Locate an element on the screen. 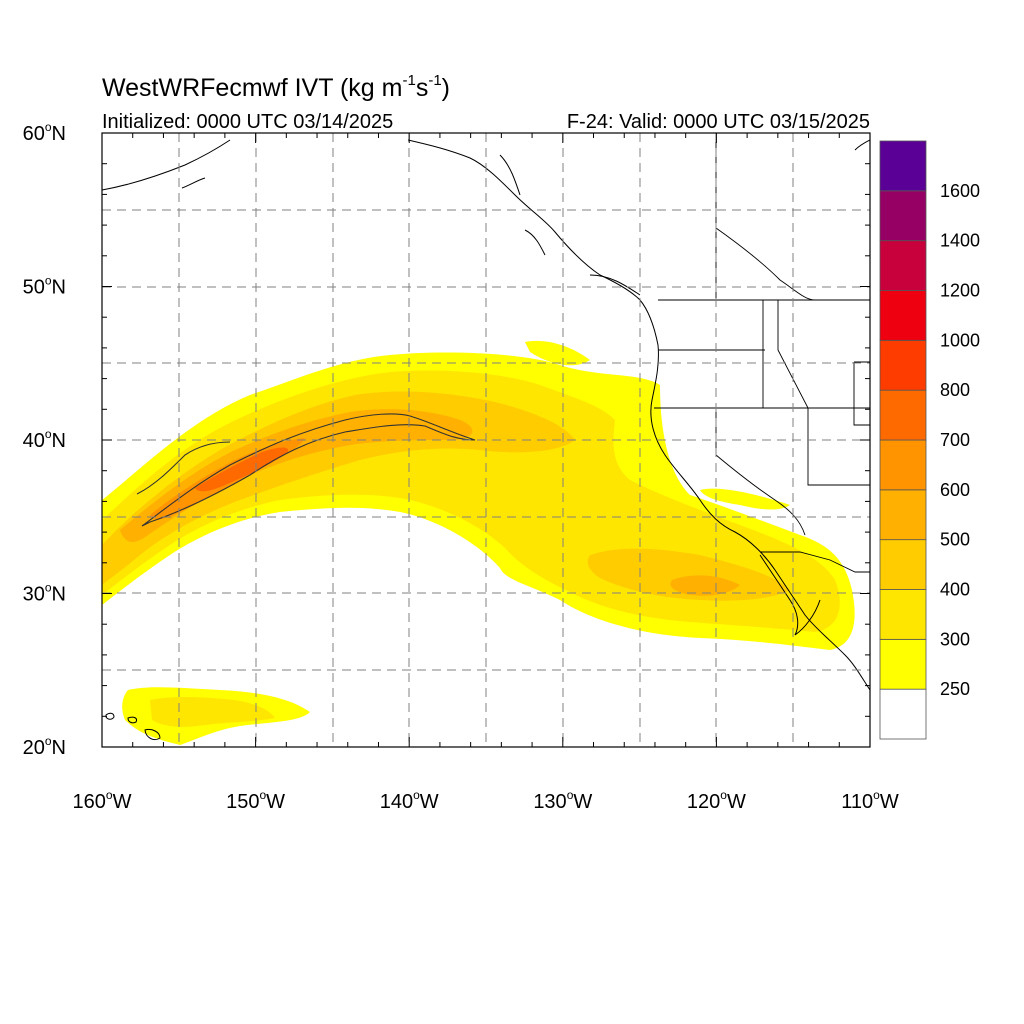 The height and width of the screenshot is (1024, 1024). colorbar-label: 300 is located at coordinates (955, 639).